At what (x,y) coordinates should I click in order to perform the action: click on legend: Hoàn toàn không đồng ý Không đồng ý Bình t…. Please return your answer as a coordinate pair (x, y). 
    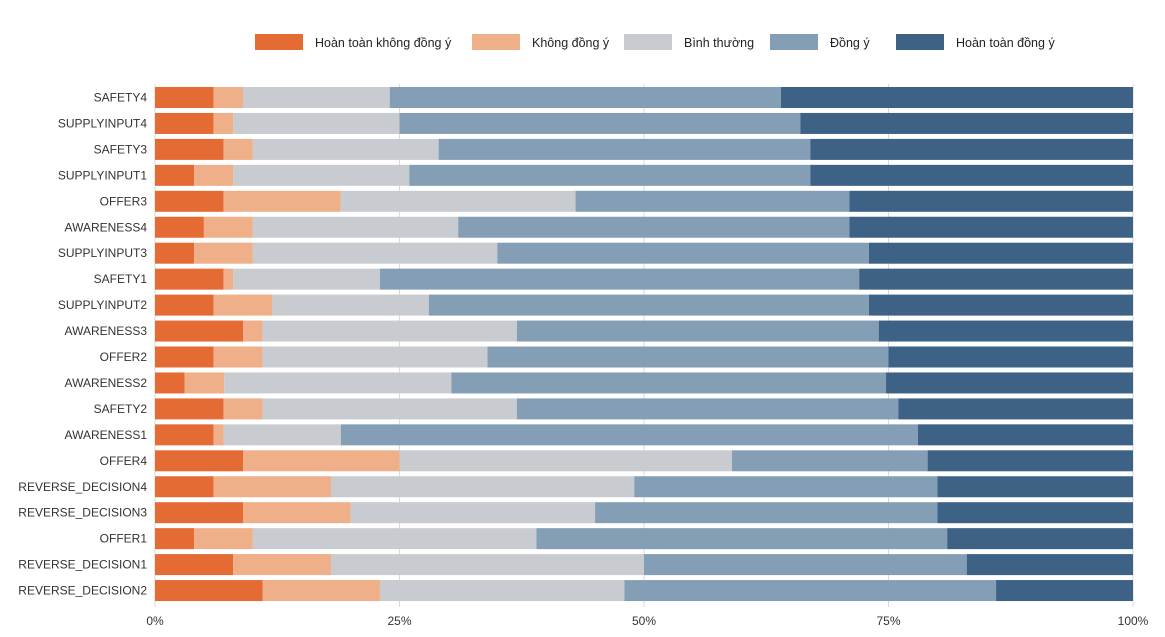
    Looking at the image, I should click on (655, 42).